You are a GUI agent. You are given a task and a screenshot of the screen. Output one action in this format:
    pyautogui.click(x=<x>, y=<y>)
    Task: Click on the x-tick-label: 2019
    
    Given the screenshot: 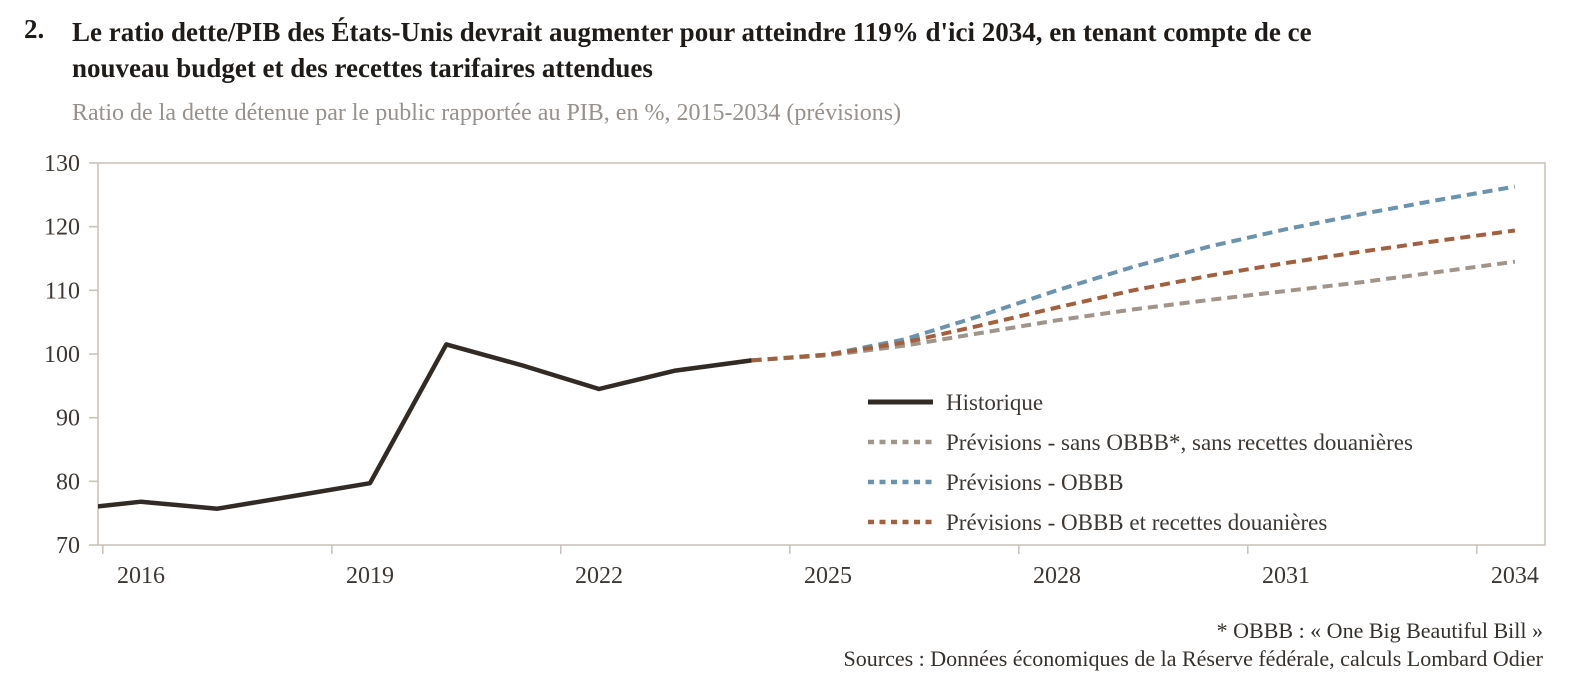 What is the action you would take?
    pyautogui.click(x=370, y=576)
    